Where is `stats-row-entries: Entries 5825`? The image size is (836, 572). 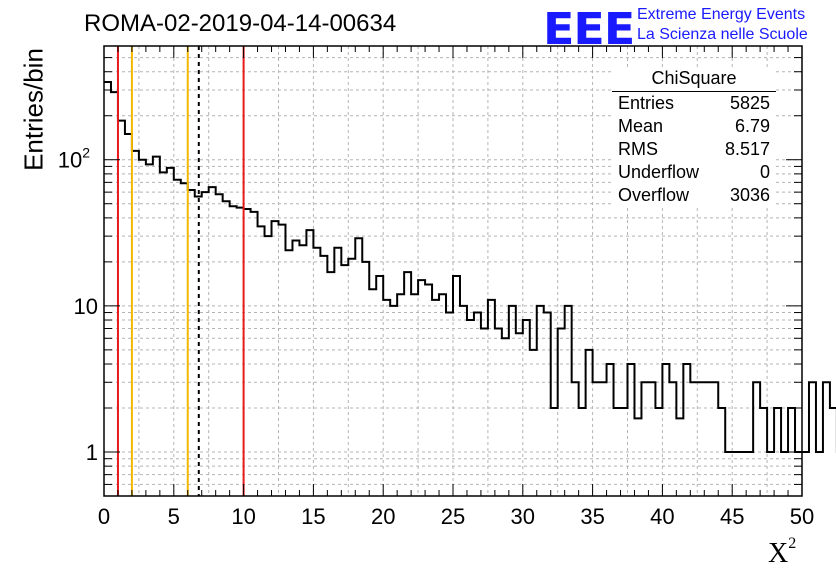 stats-row-entries: Entries 5825 is located at coordinates (694, 103).